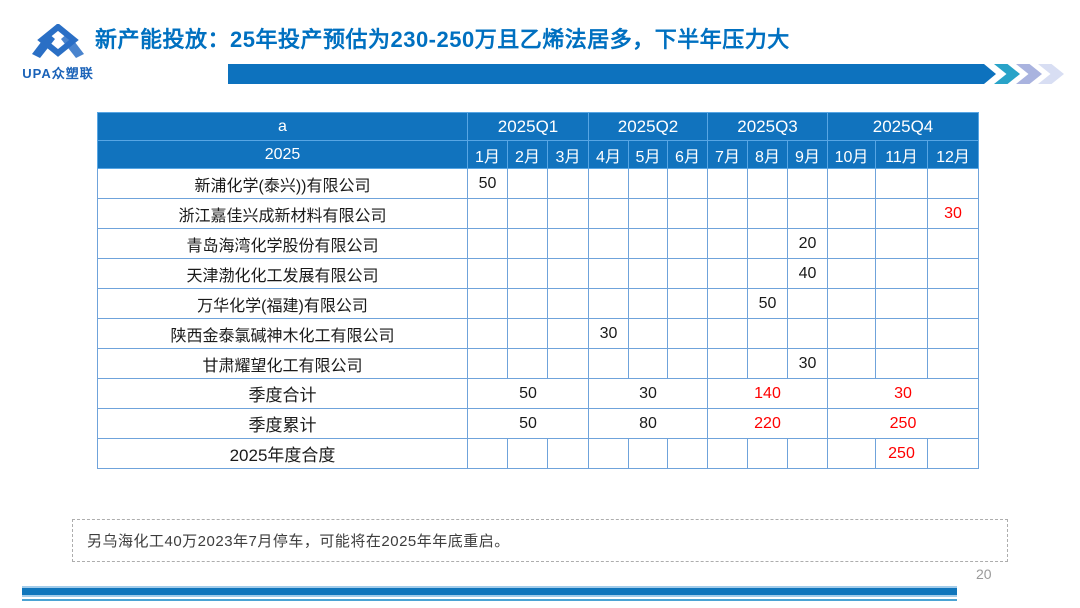 The image size is (1080, 608). Describe the element at coordinates (538, 303) in the screenshot. I see `table-row: 万华化学(福建)有限公司 50` at that location.